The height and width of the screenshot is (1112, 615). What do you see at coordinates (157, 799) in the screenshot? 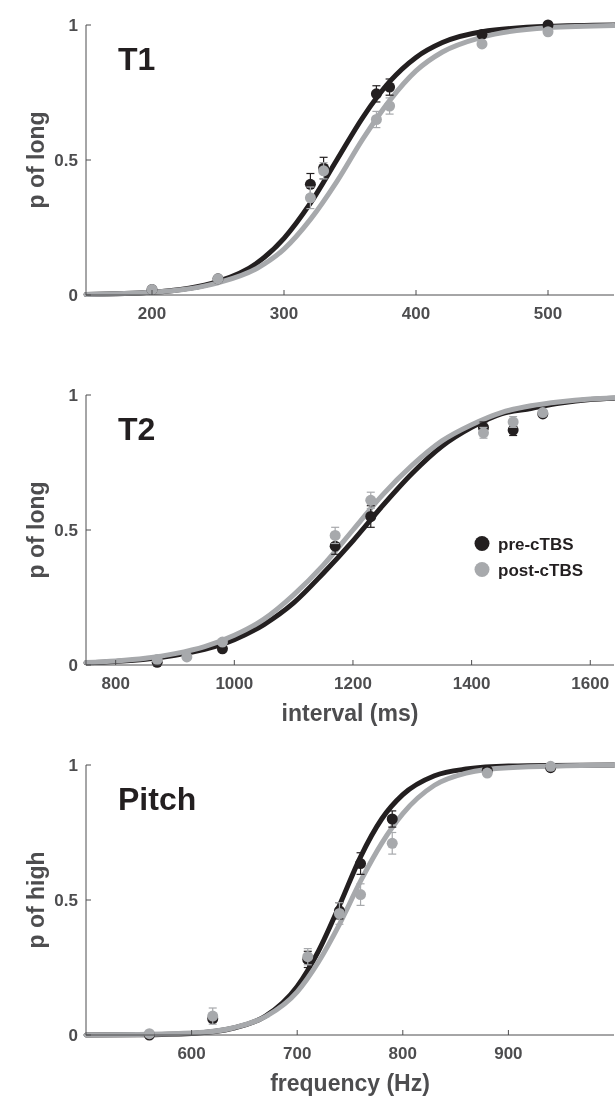
I see `text: Pitch` at bounding box center [157, 799].